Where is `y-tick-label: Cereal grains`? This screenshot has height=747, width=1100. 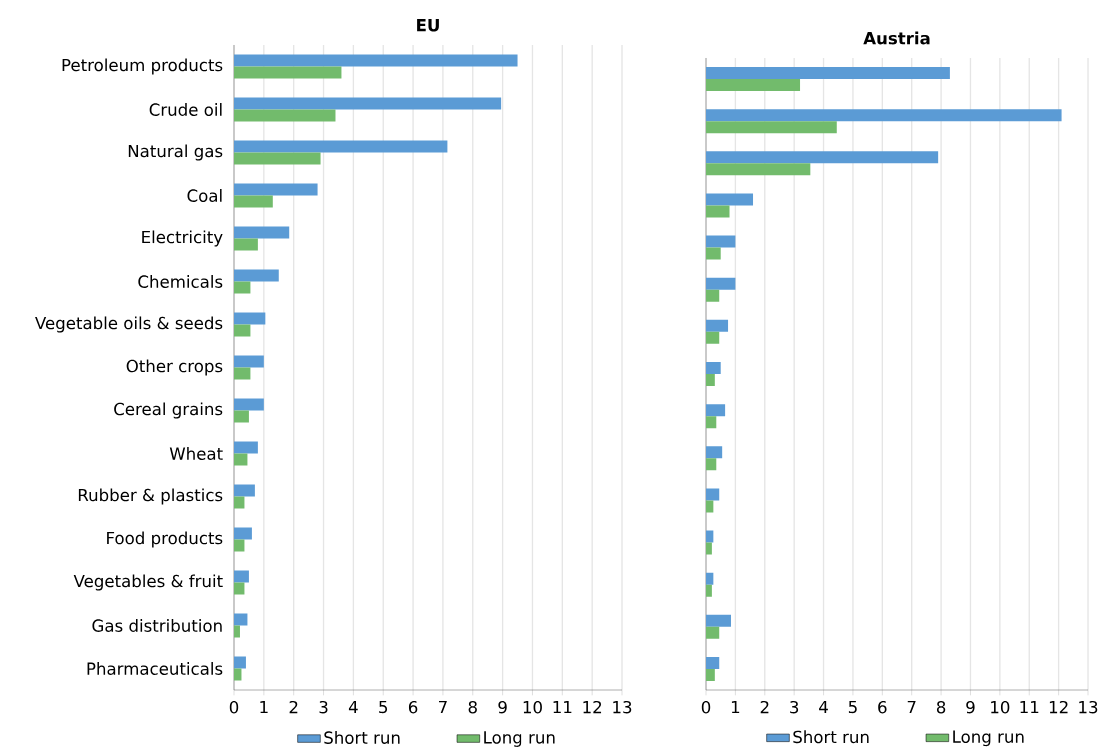 y-tick-label: Cereal grains is located at coordinates (168, 410).